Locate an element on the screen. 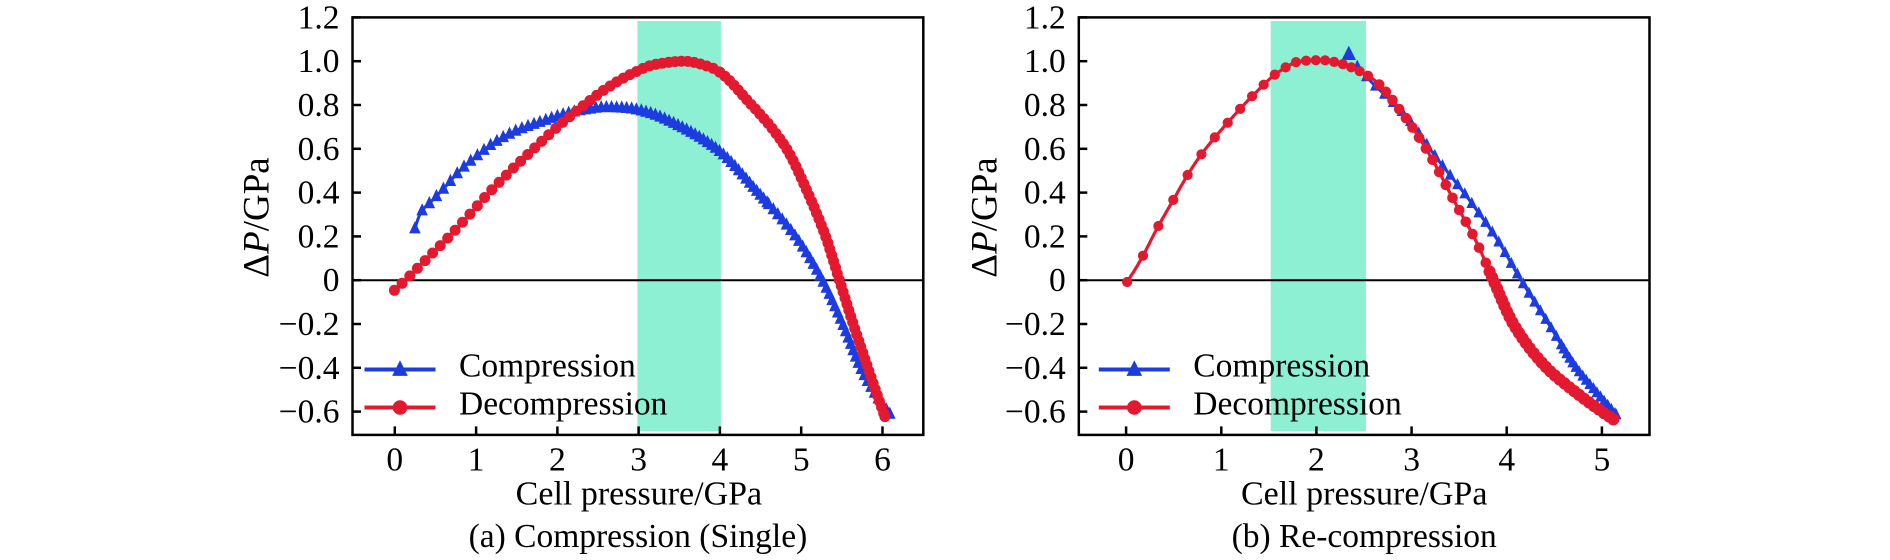  svg-text: 6 is located at coordinates (882, 460).